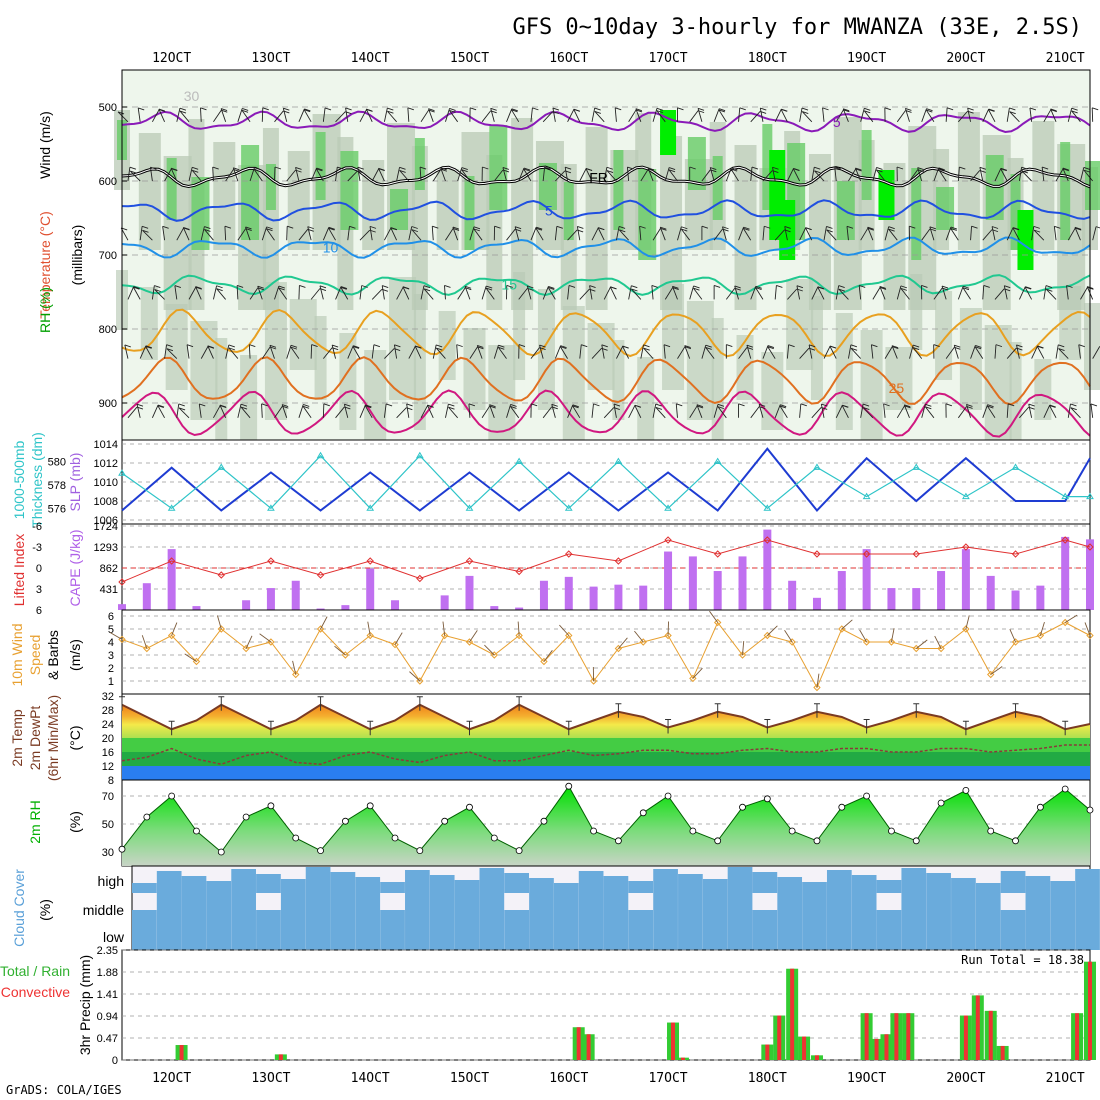 This screenshot has height=1100, width=1100. I want to click on precip-conv-bar, so click(1002, 1052).